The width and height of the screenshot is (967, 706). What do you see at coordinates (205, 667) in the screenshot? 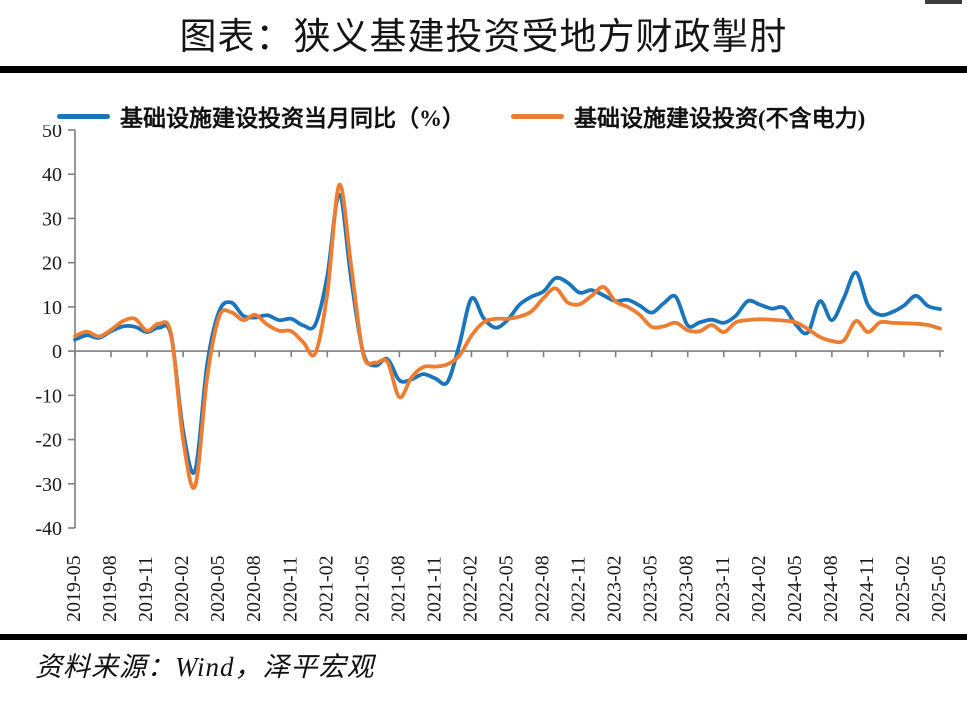
I see `source-note: 资料来源：Wind，泽平宏观` at bounding box center [205, 667].